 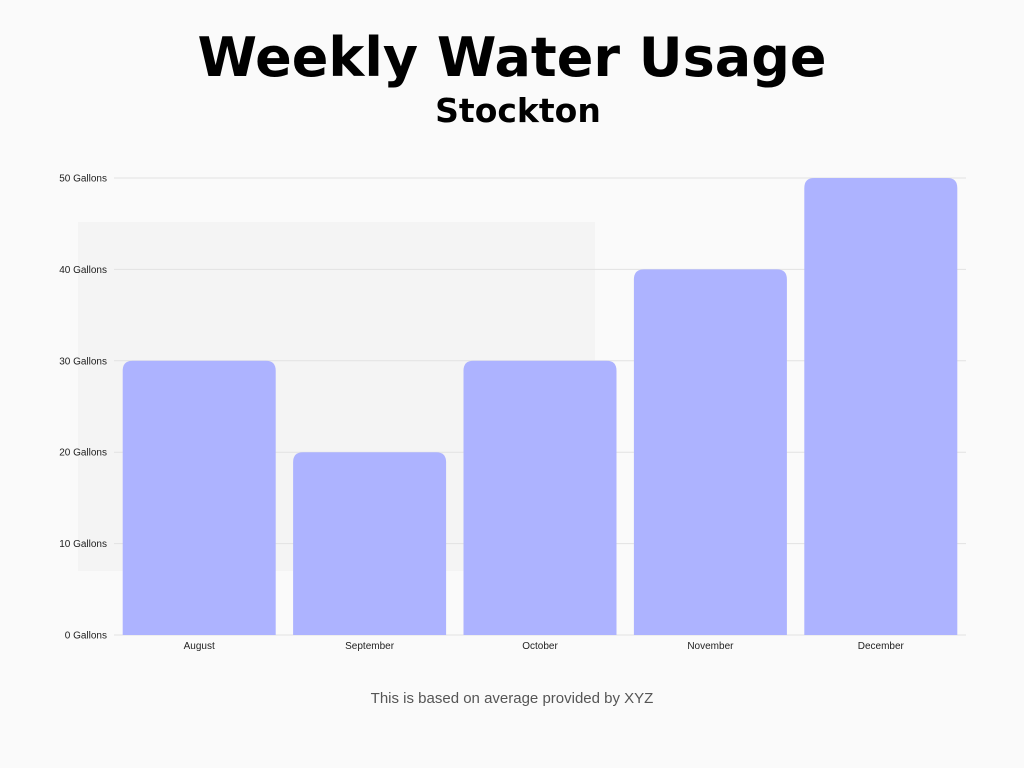 I want to click on x-tick-label: December, so click(x=881, y=646).